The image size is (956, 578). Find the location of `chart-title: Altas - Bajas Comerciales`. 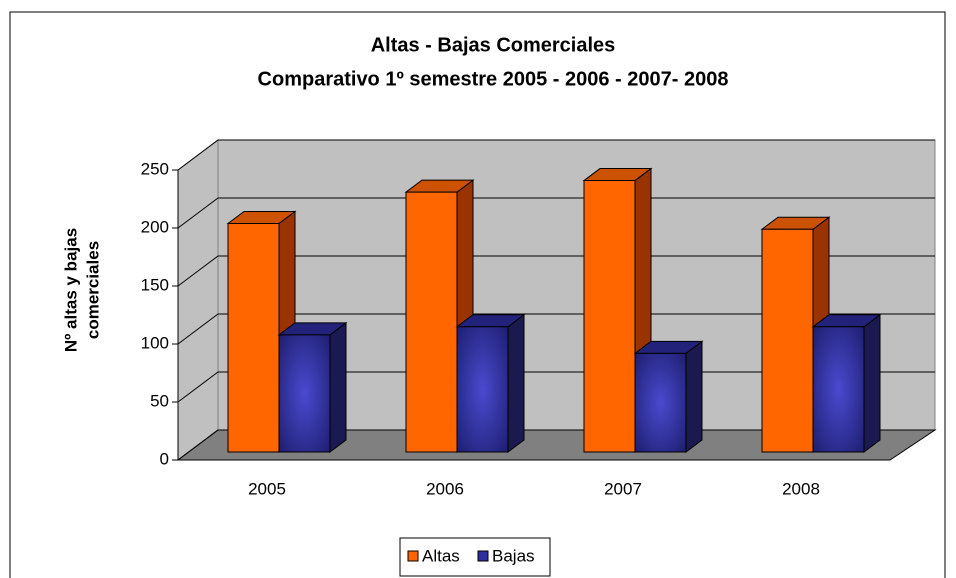

chart-title: Altas - Bajas Comerciales is located at coordinates (493, 45).